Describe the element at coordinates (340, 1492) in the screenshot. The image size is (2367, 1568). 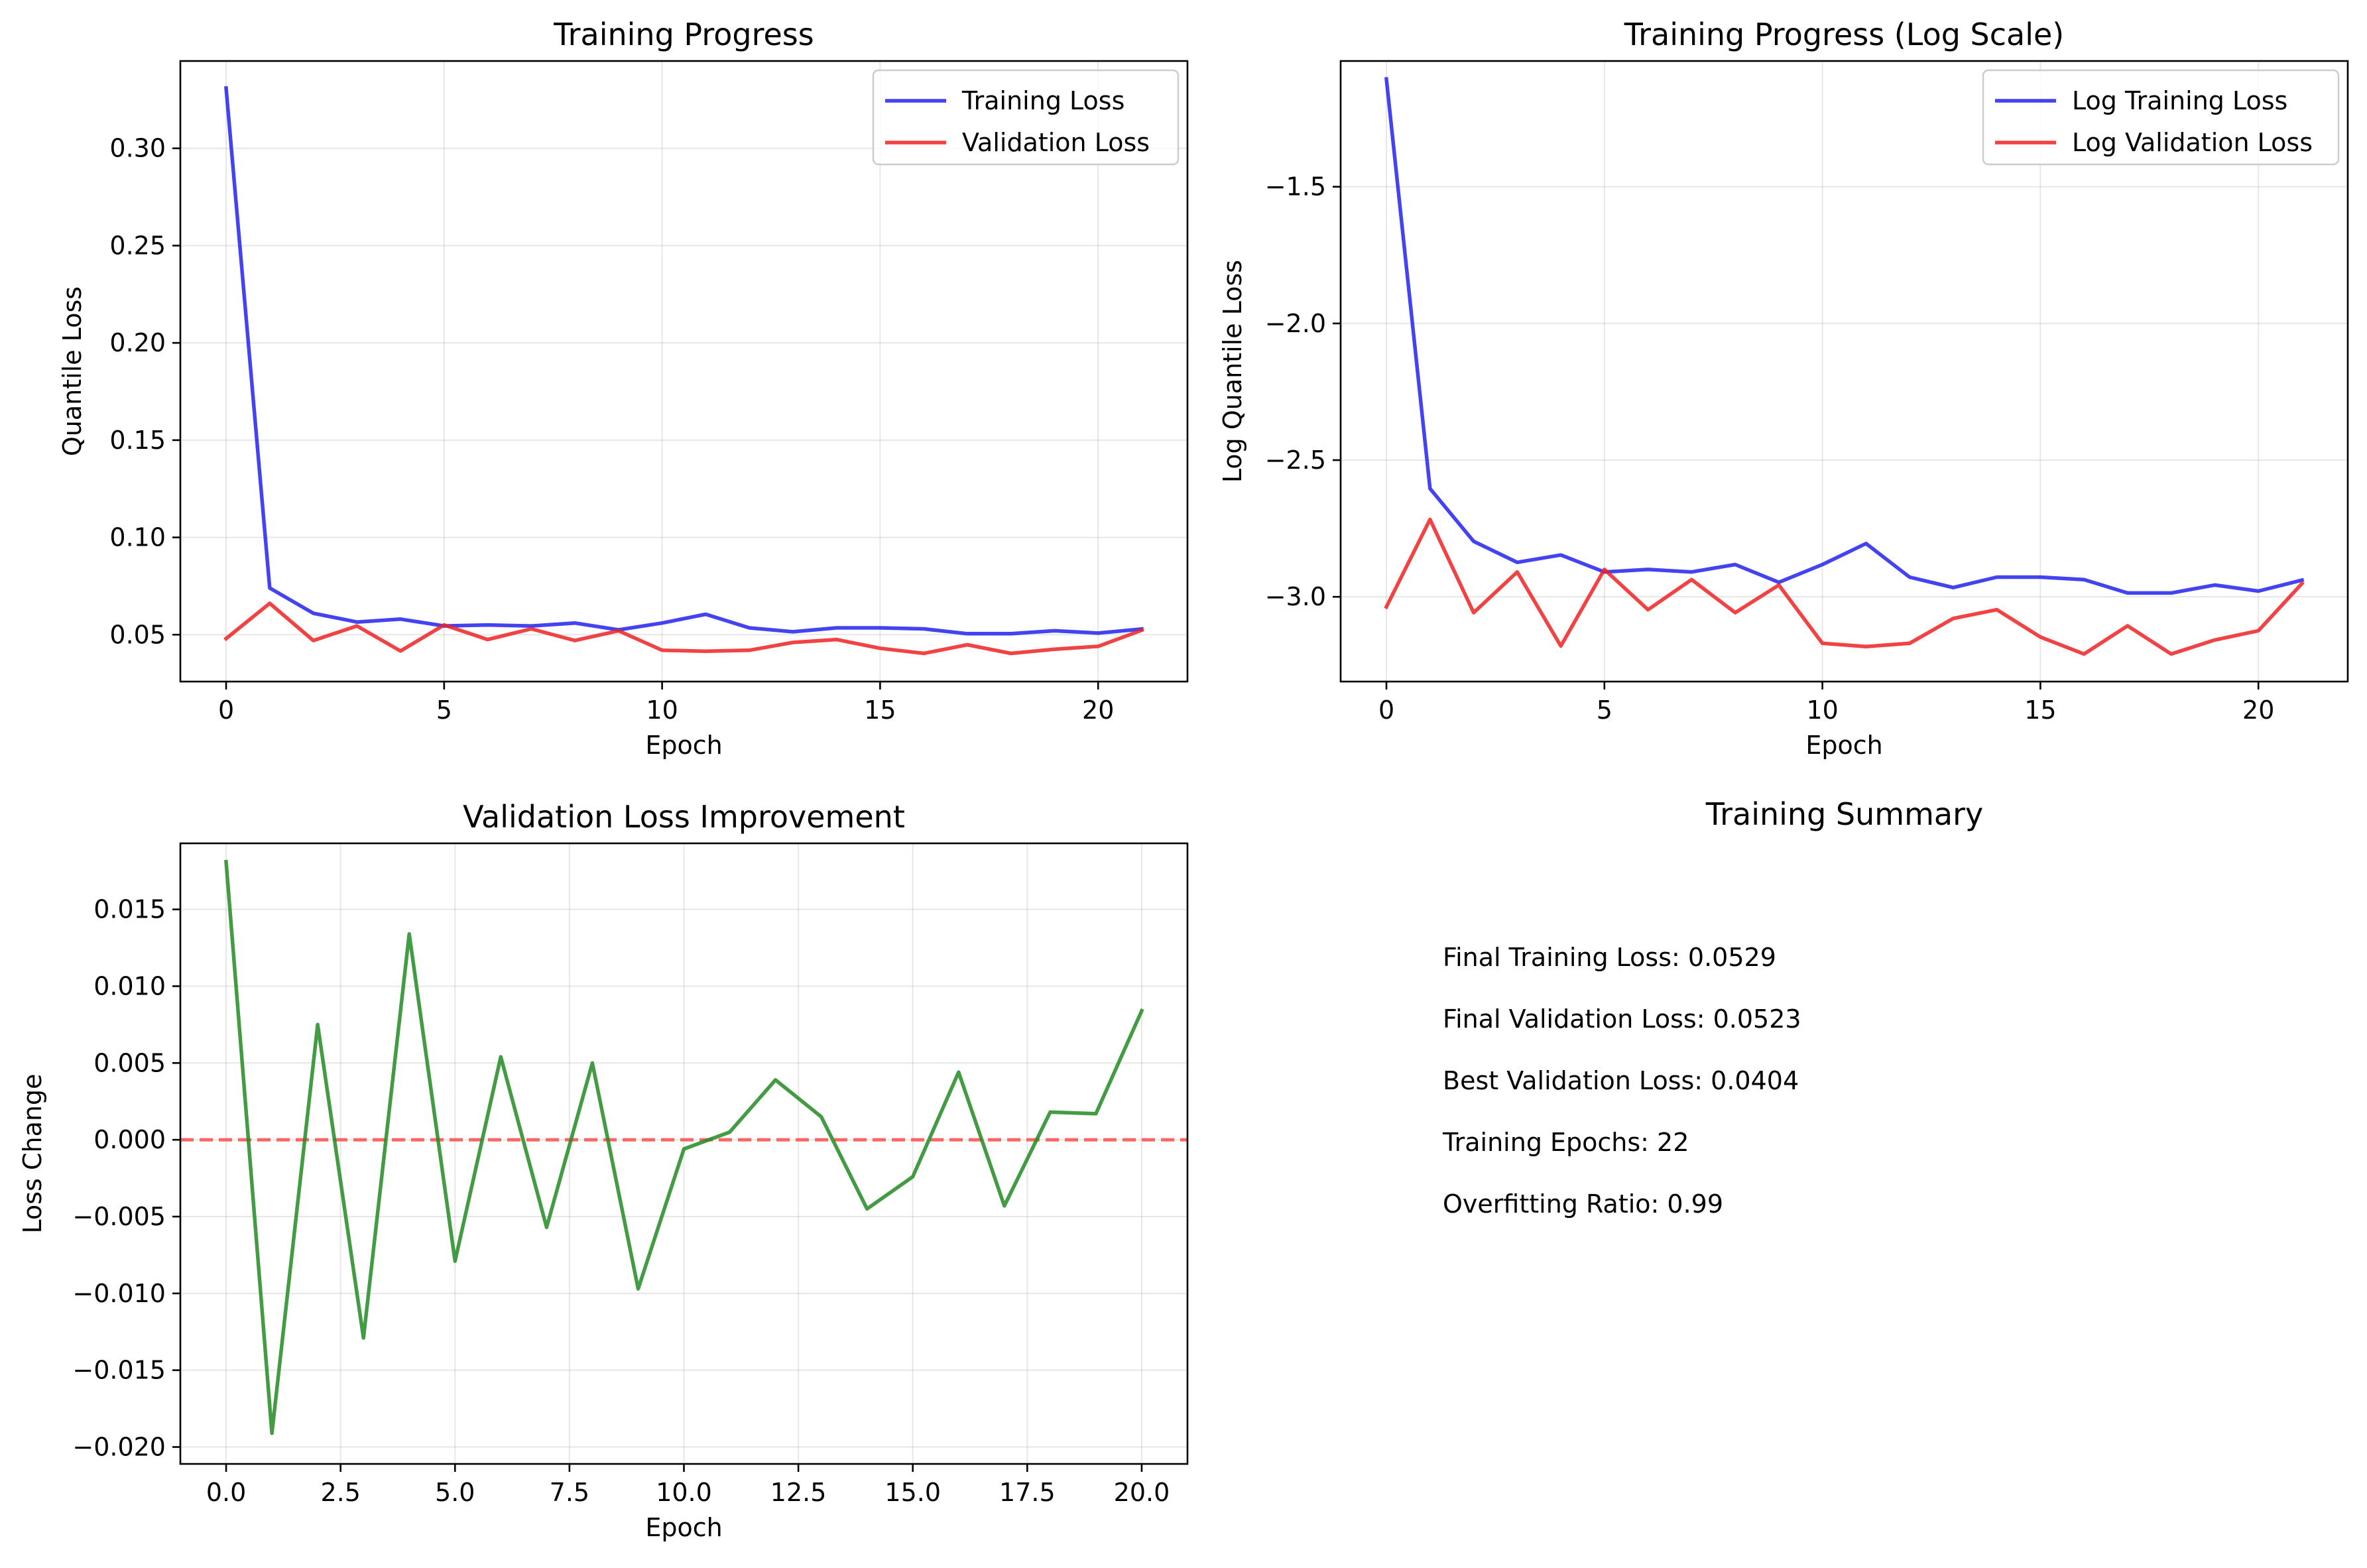
I see `x-tick-label: 2.5` at that location.